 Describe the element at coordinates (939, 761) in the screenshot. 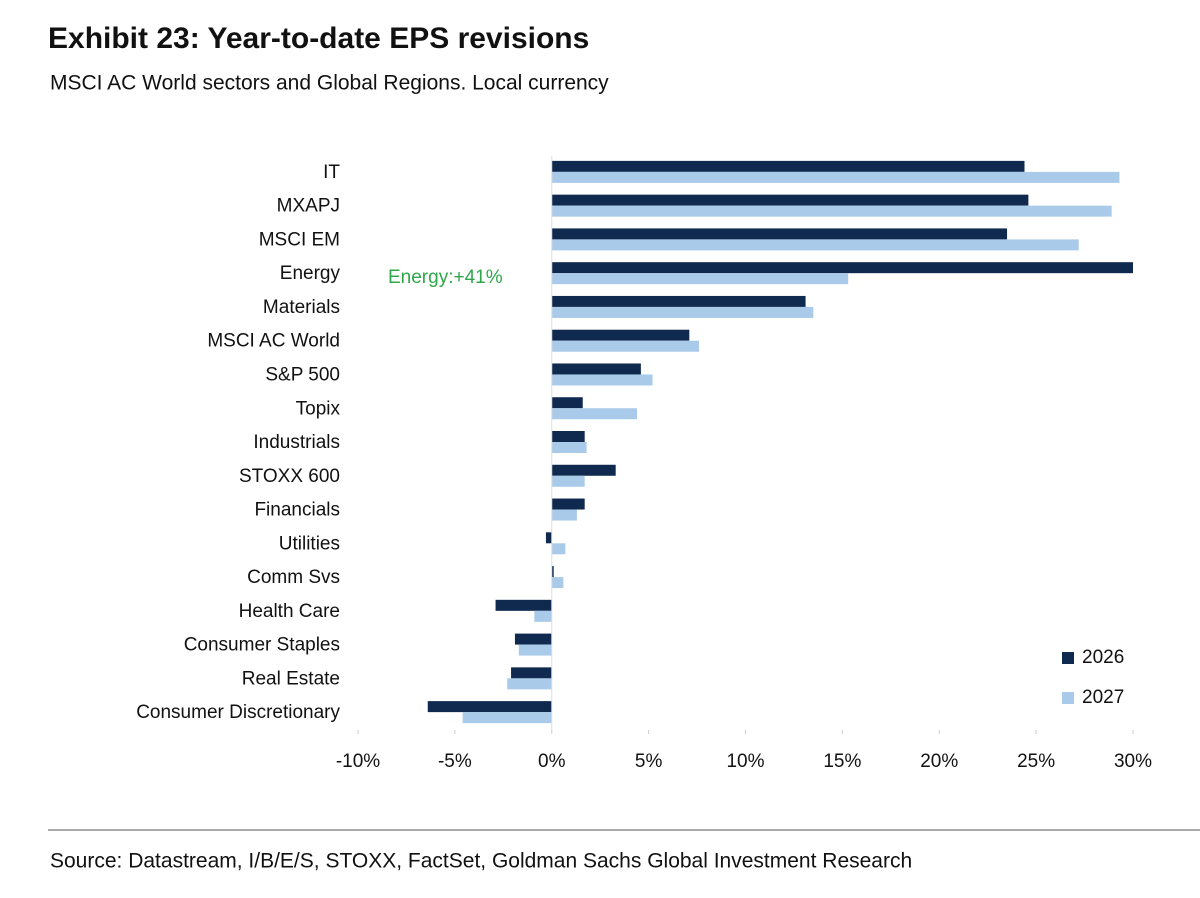

I see `x-tick-label: 20%` at that location.